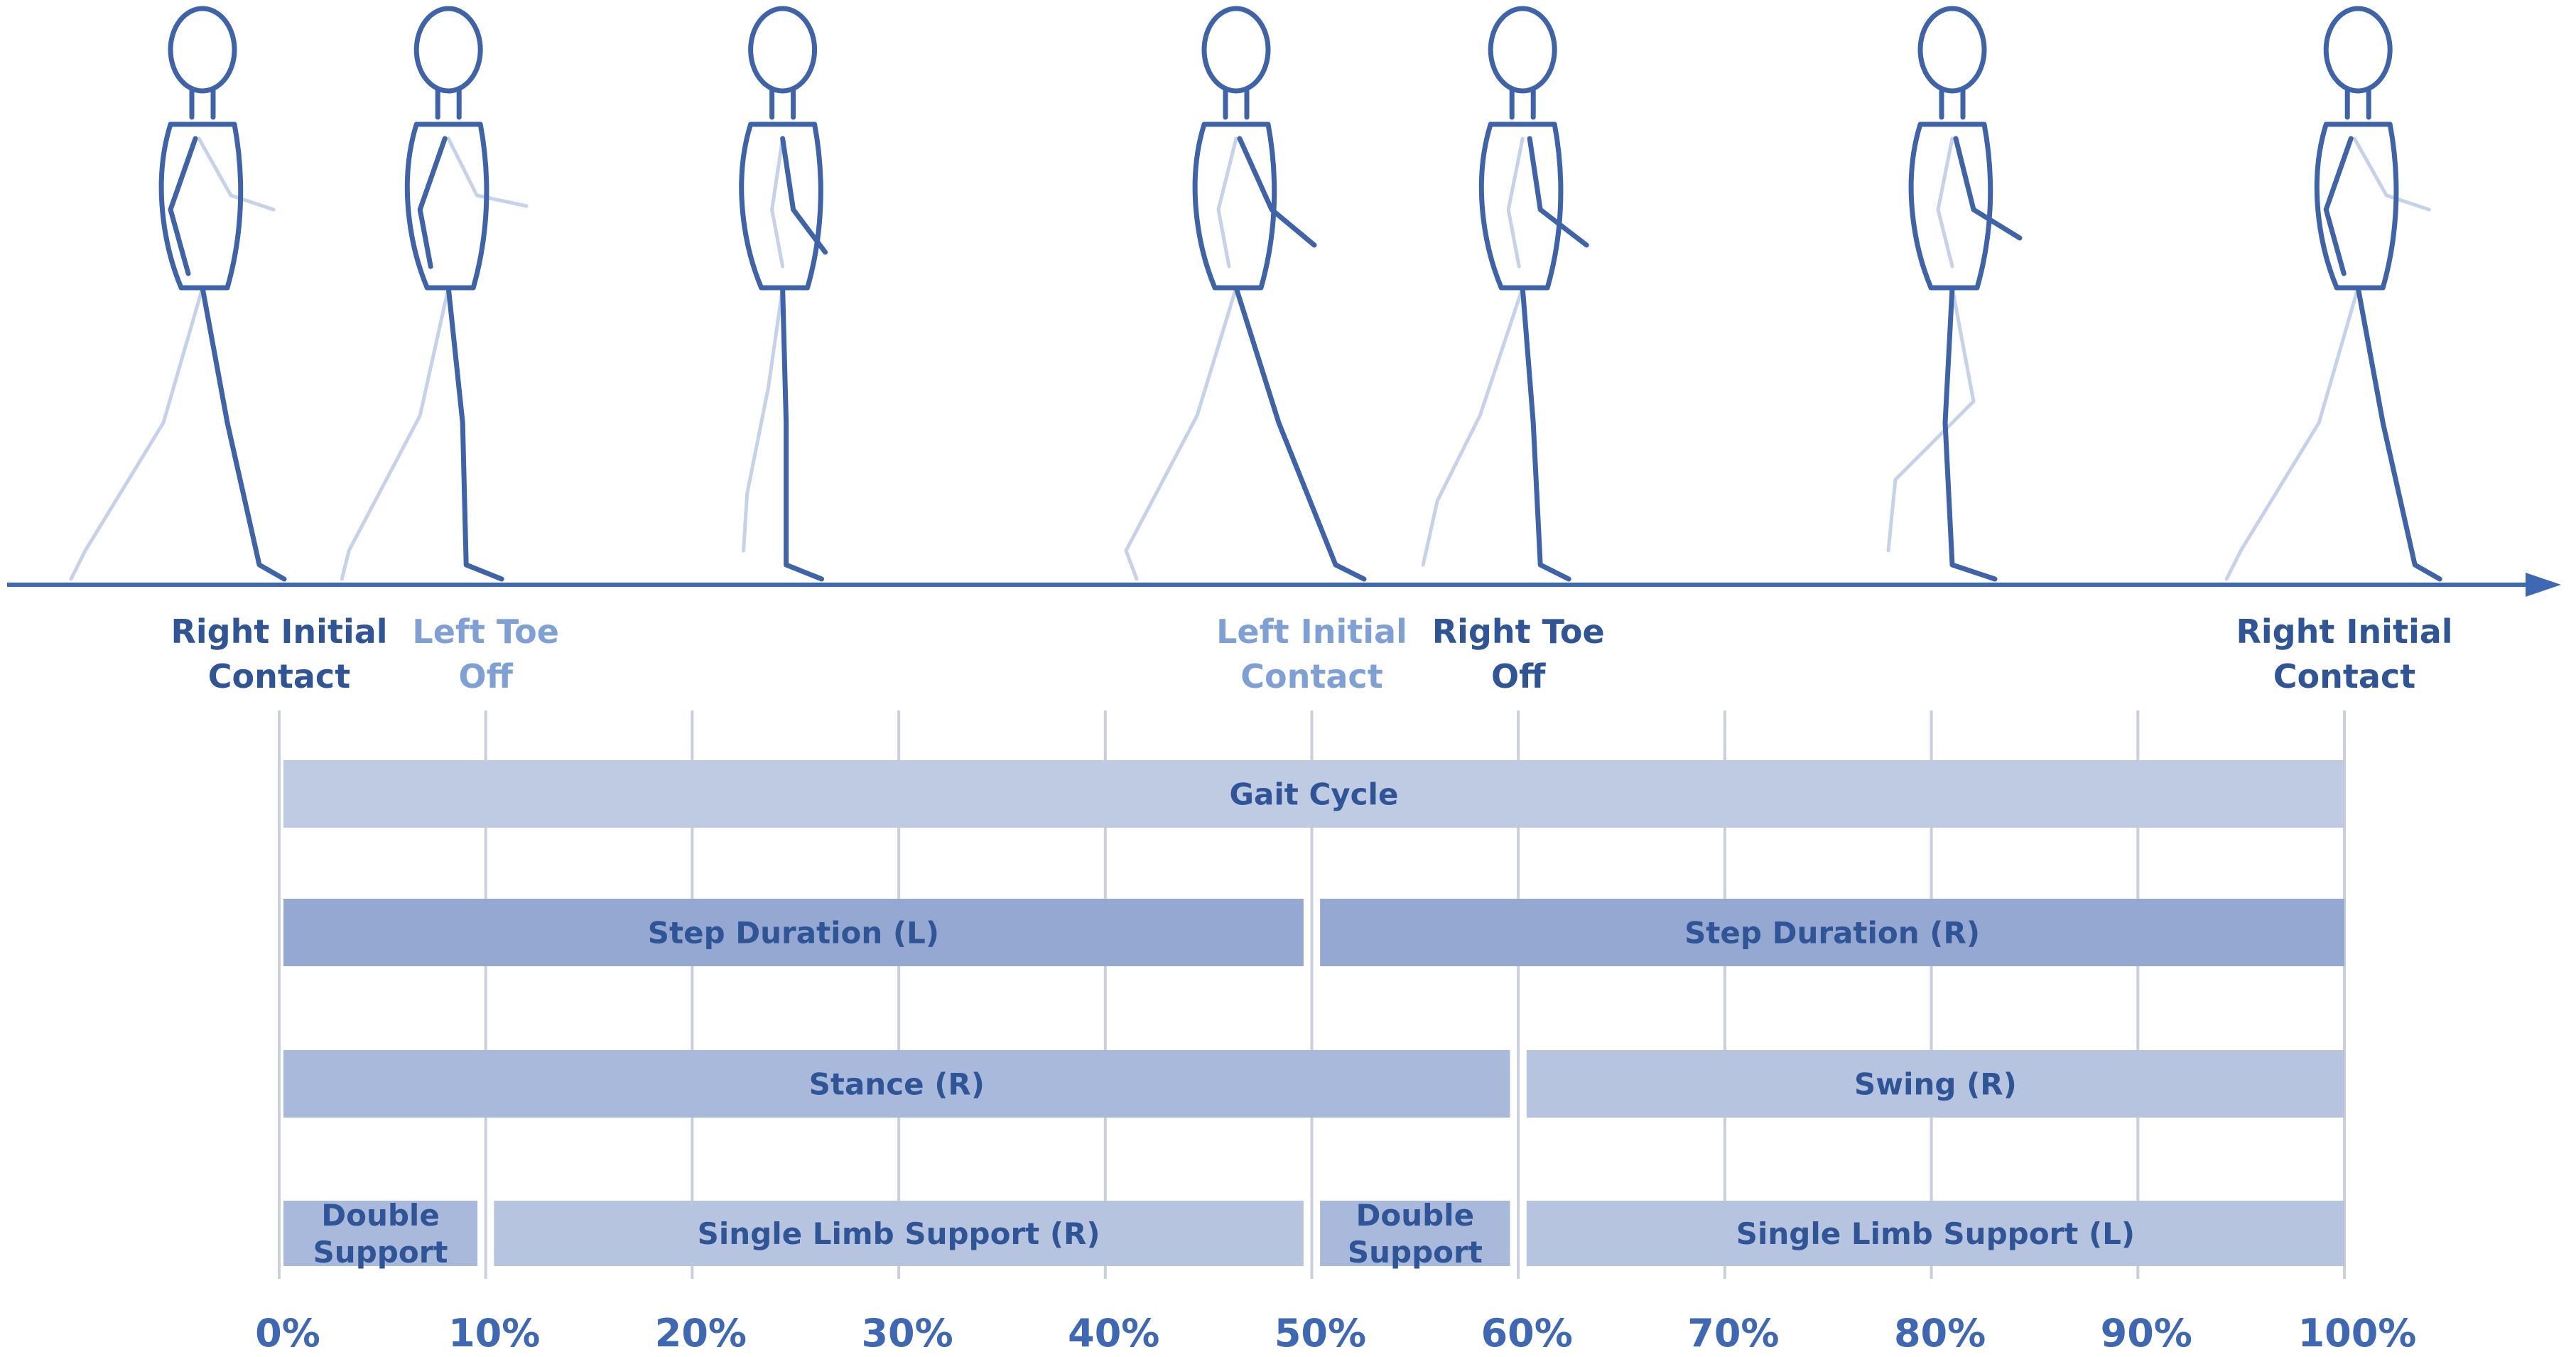  I want to click on bar-single-limb-support-r, so click(899, 1233).